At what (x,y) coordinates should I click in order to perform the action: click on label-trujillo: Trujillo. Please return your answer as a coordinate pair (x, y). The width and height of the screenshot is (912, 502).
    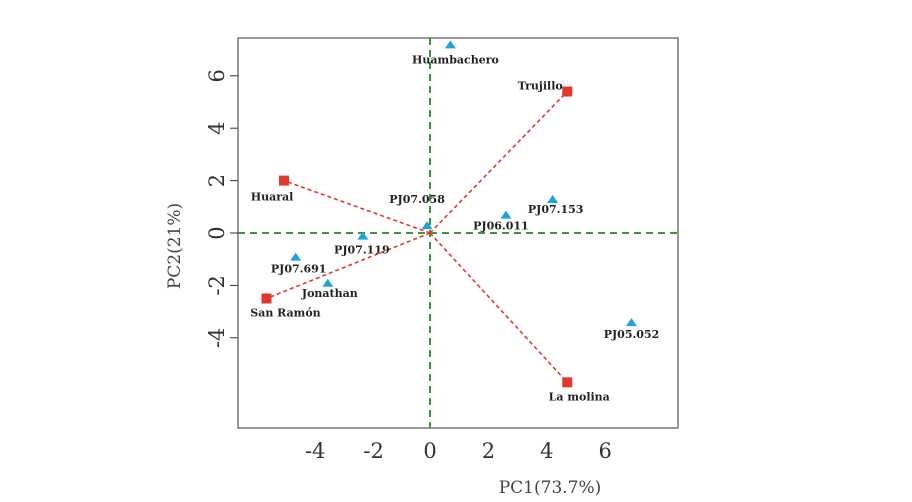
    Looking at the image, I should click on (540, 86).